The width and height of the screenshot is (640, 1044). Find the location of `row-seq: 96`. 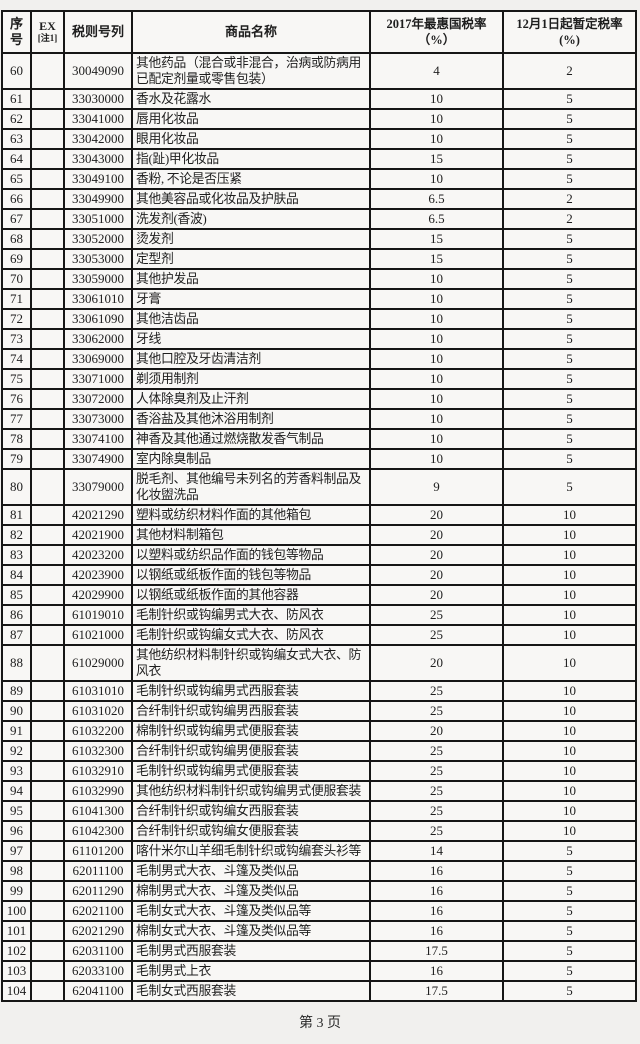

row-seq: 96 is located at coordinates (16, 831).